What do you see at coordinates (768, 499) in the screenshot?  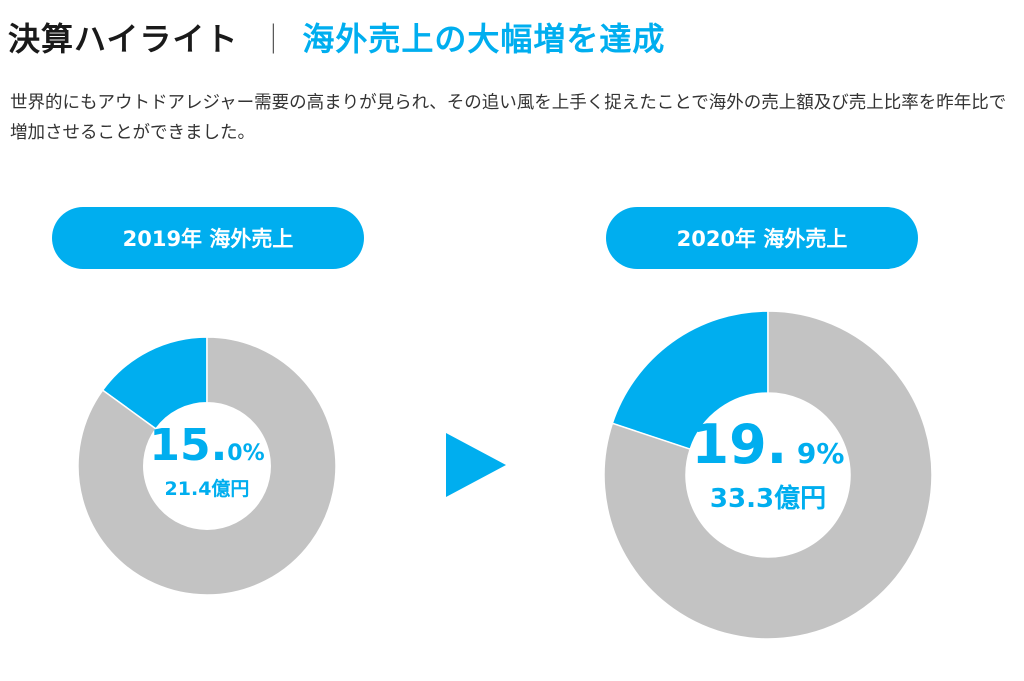 I see `amount-label-2020: 33.3億円` at bounding box center [768, 499].